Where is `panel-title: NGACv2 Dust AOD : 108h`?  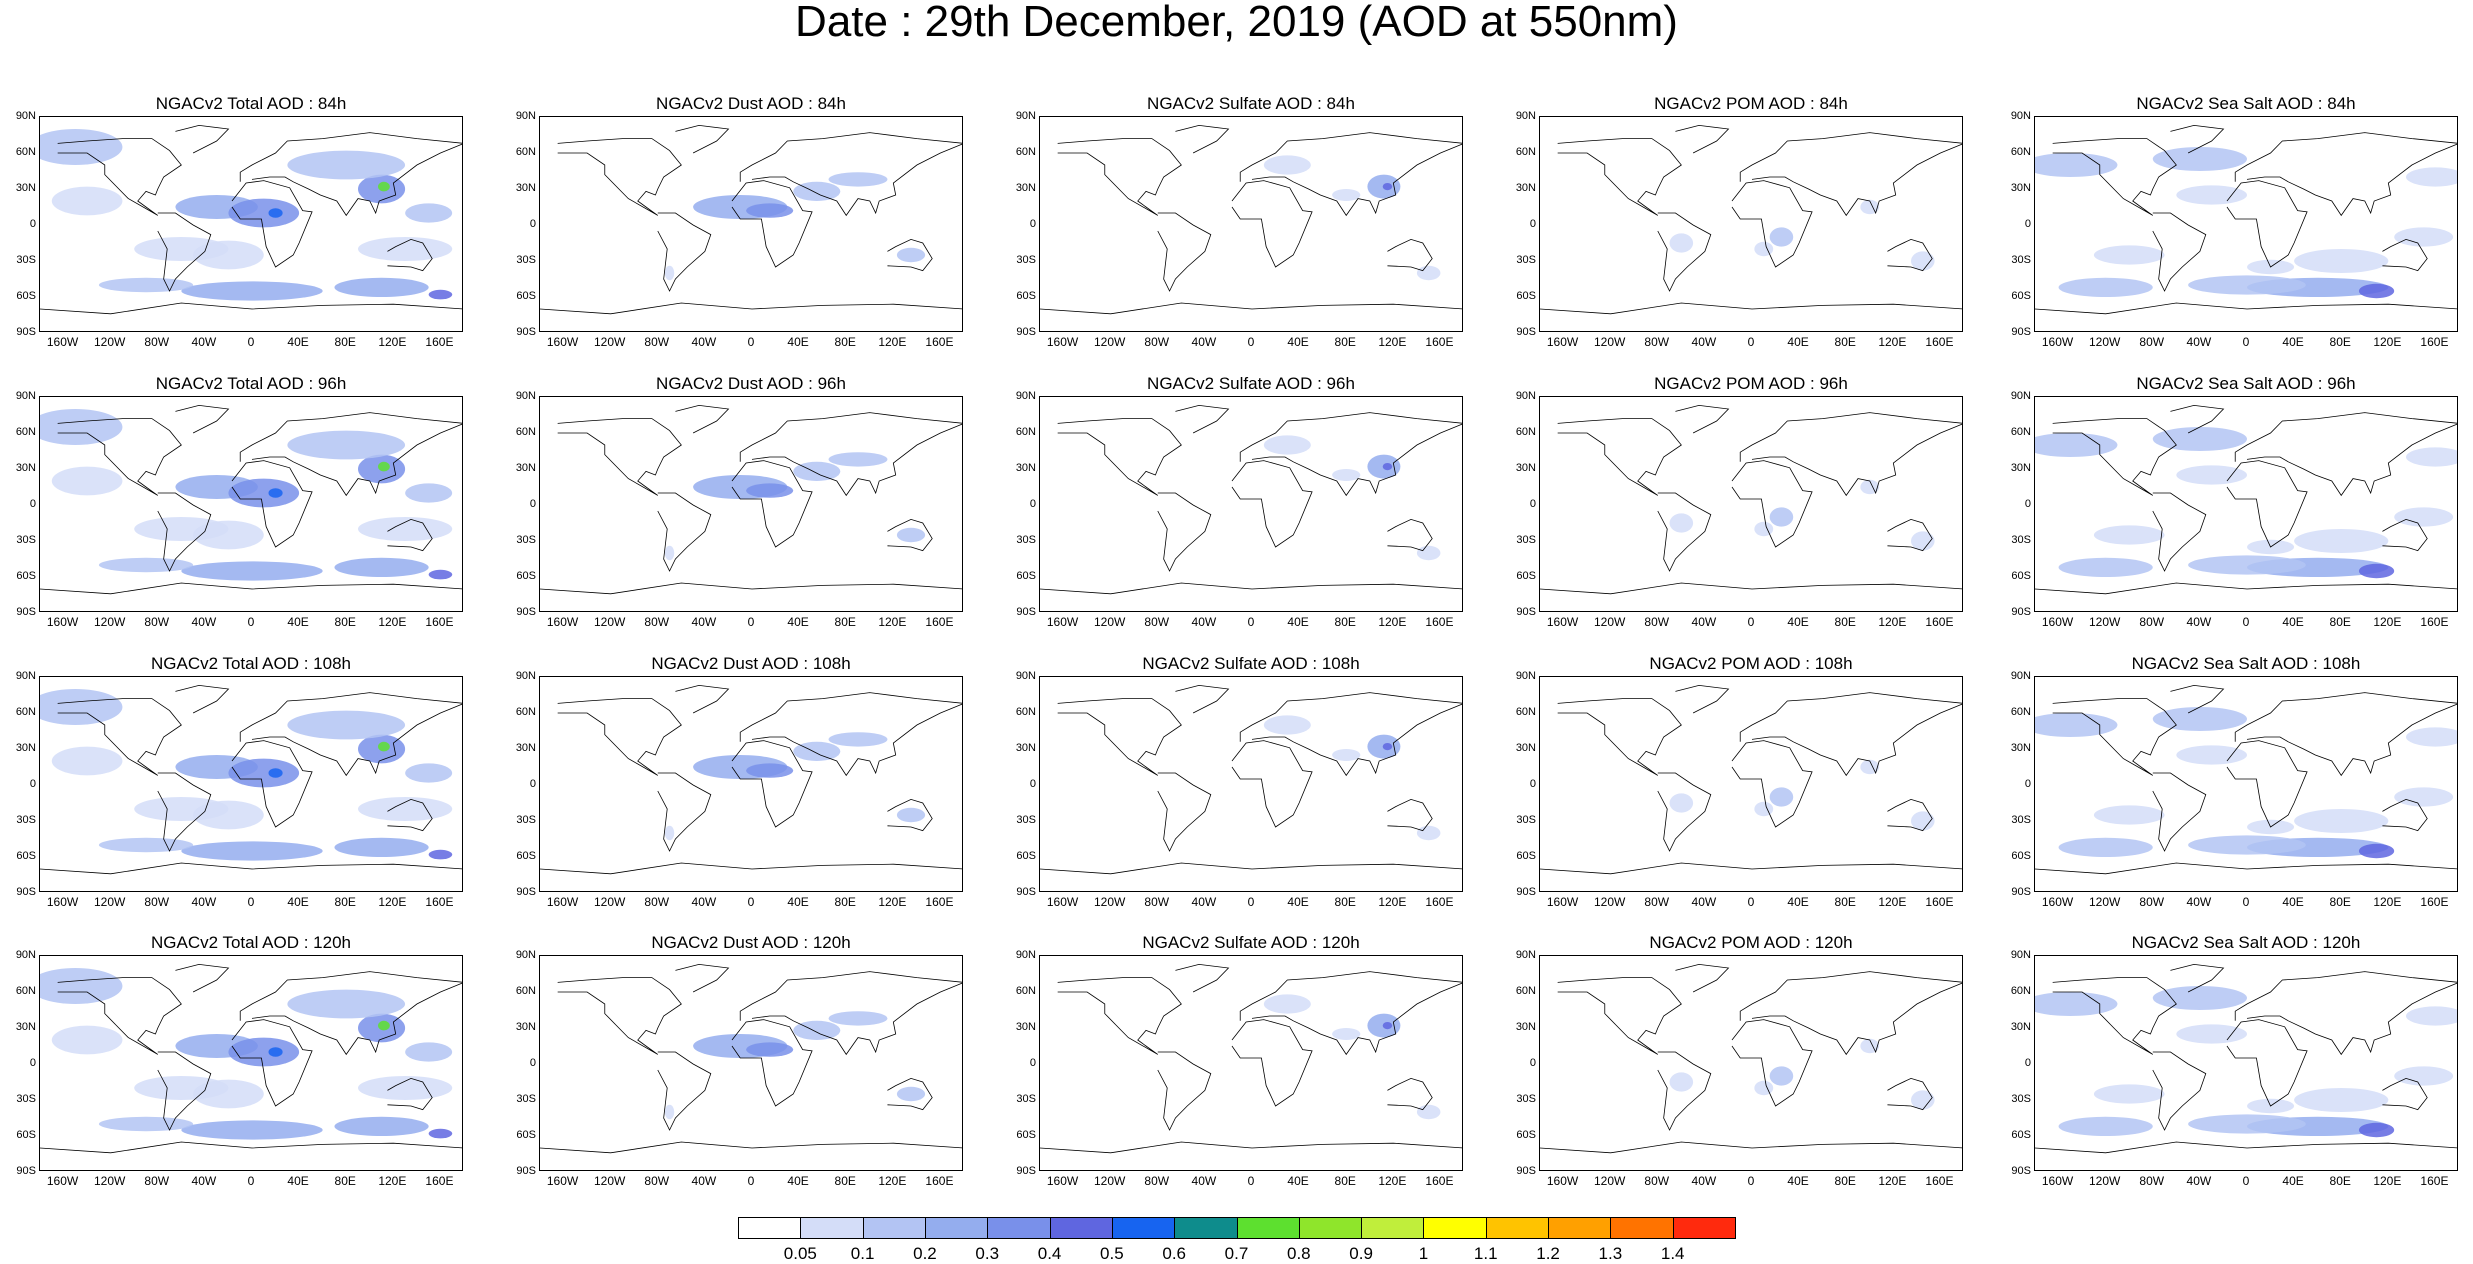
panel-title: NGACv2 Dust AOD : 108h is located at coordinates (751, 663).